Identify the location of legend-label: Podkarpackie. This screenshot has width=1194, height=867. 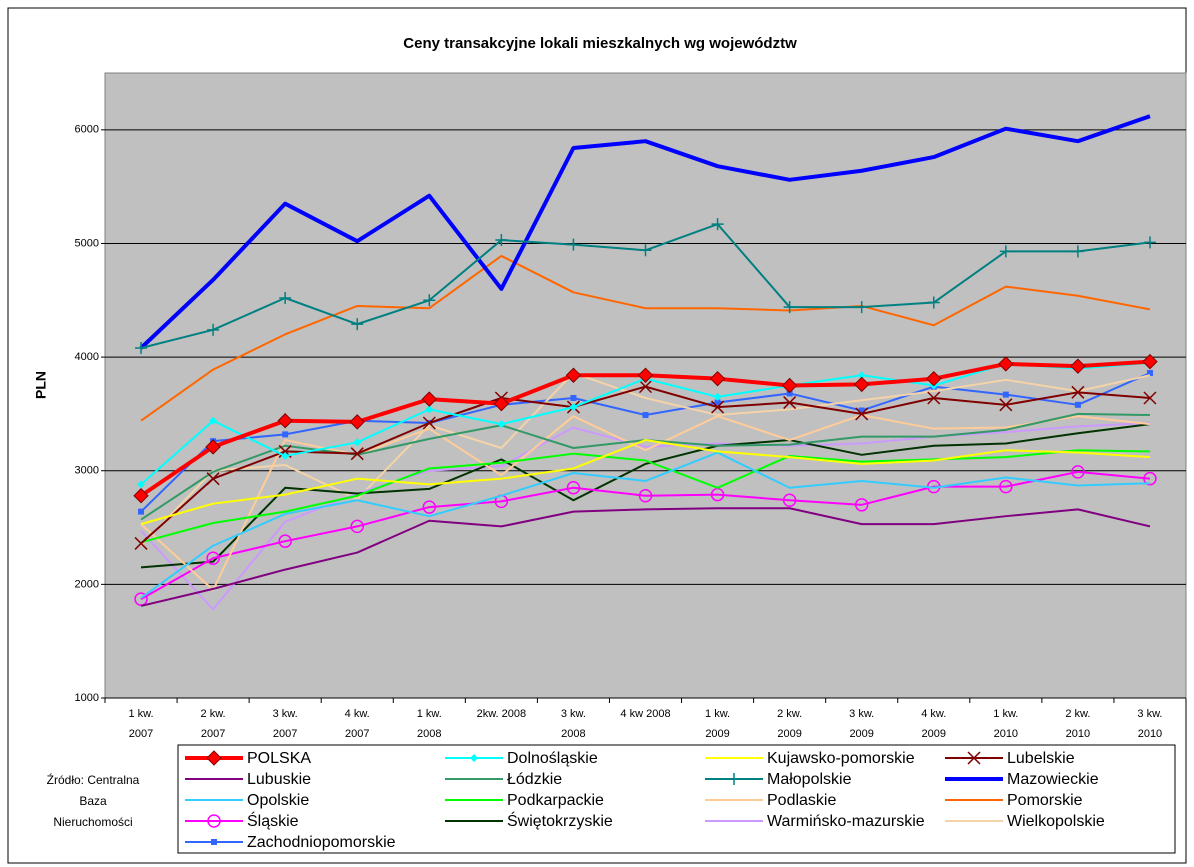
(555, 800).